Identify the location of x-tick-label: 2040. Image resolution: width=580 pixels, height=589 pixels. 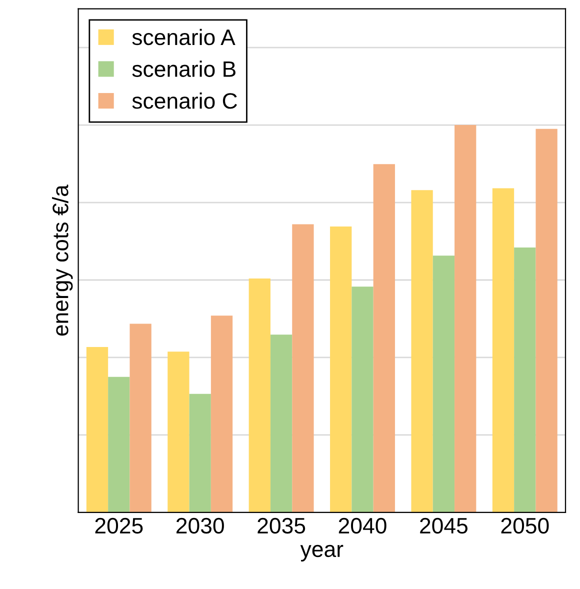
(362, 526).